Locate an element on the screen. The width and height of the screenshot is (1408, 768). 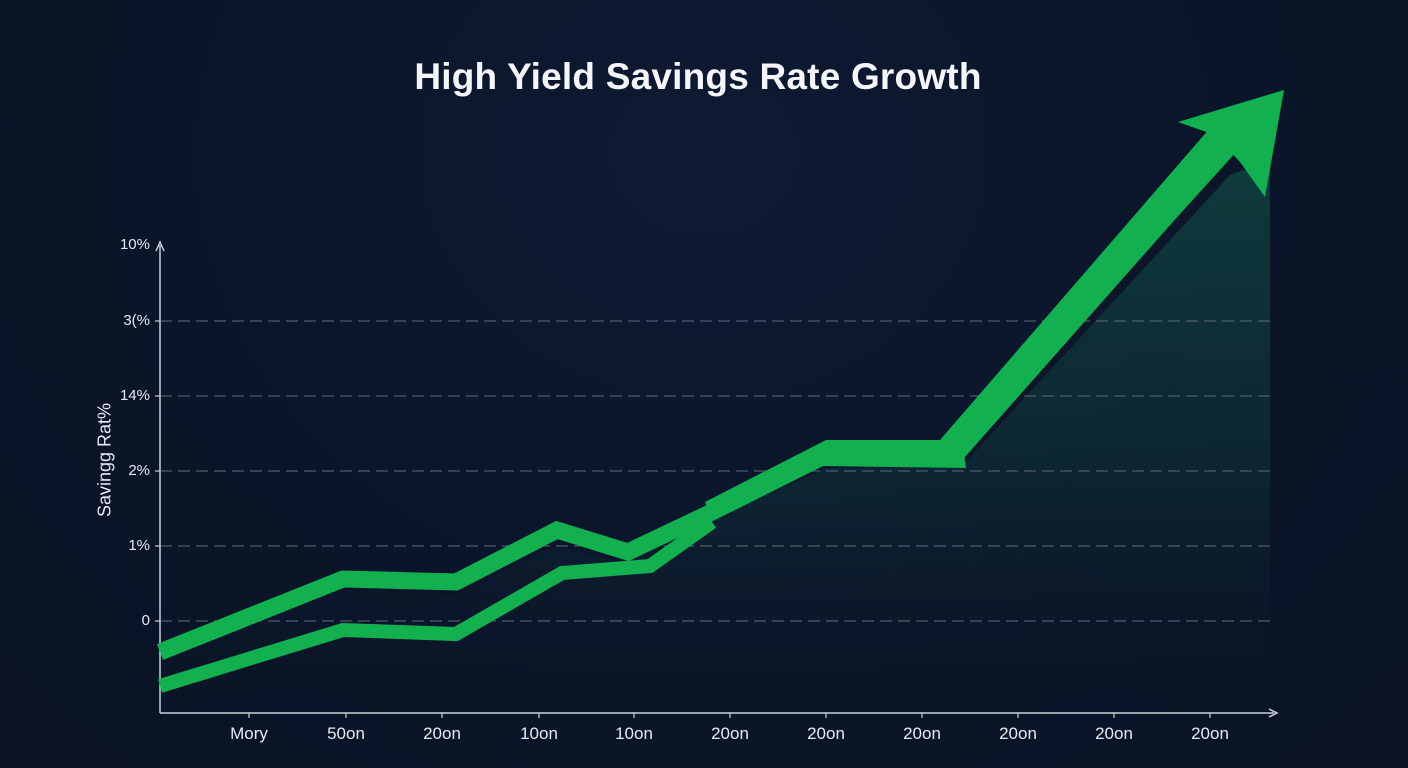
y-axis is located at coordinates (160, 476).